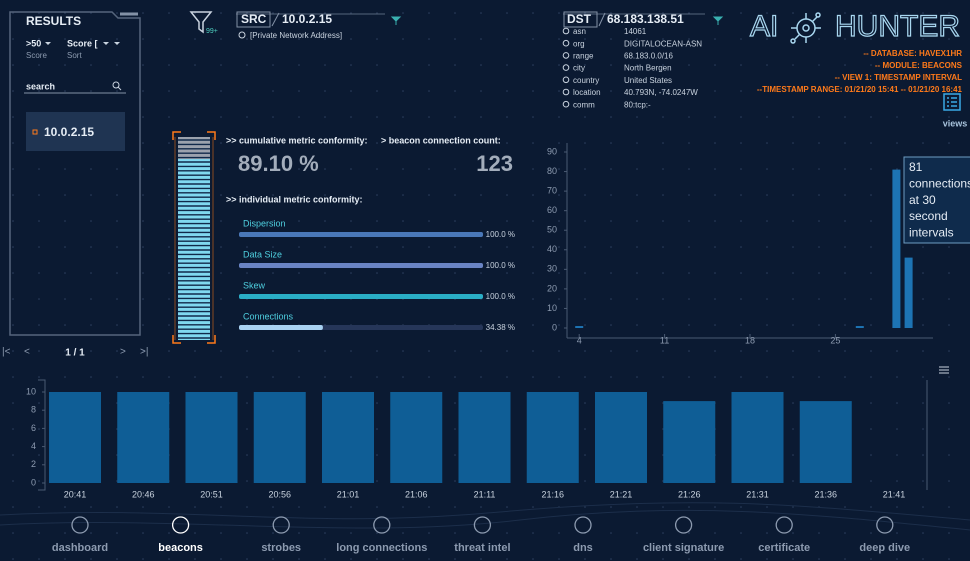  What do you see at coordinates (552, 308) in the screenshot?
I see `y-tick-label: 10` at bounding box center [552, 308].